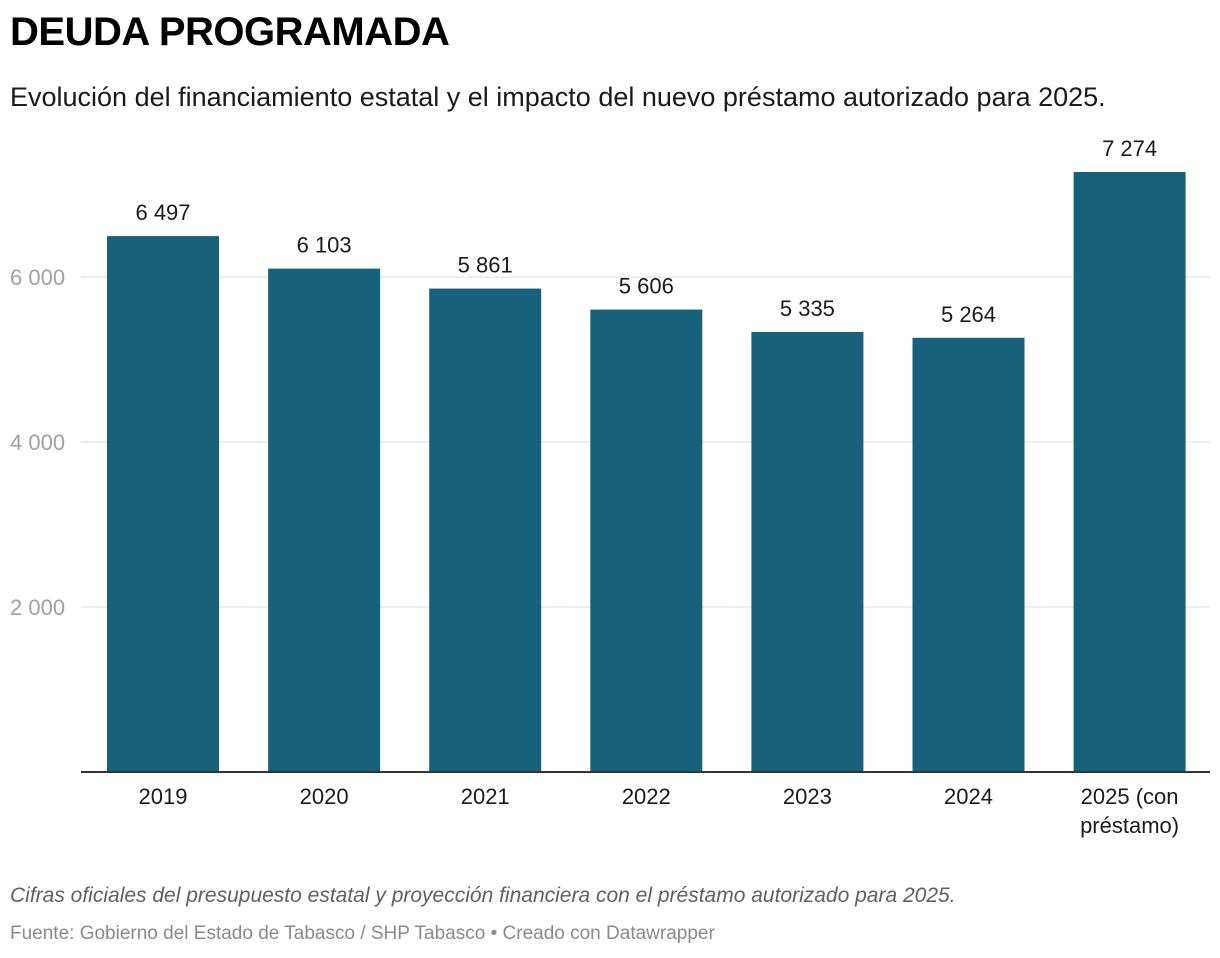 Image resolution: width=1220 pixels, height=958 pixels. I want to click on bar-value-label: 6 103, so click(324, 245).